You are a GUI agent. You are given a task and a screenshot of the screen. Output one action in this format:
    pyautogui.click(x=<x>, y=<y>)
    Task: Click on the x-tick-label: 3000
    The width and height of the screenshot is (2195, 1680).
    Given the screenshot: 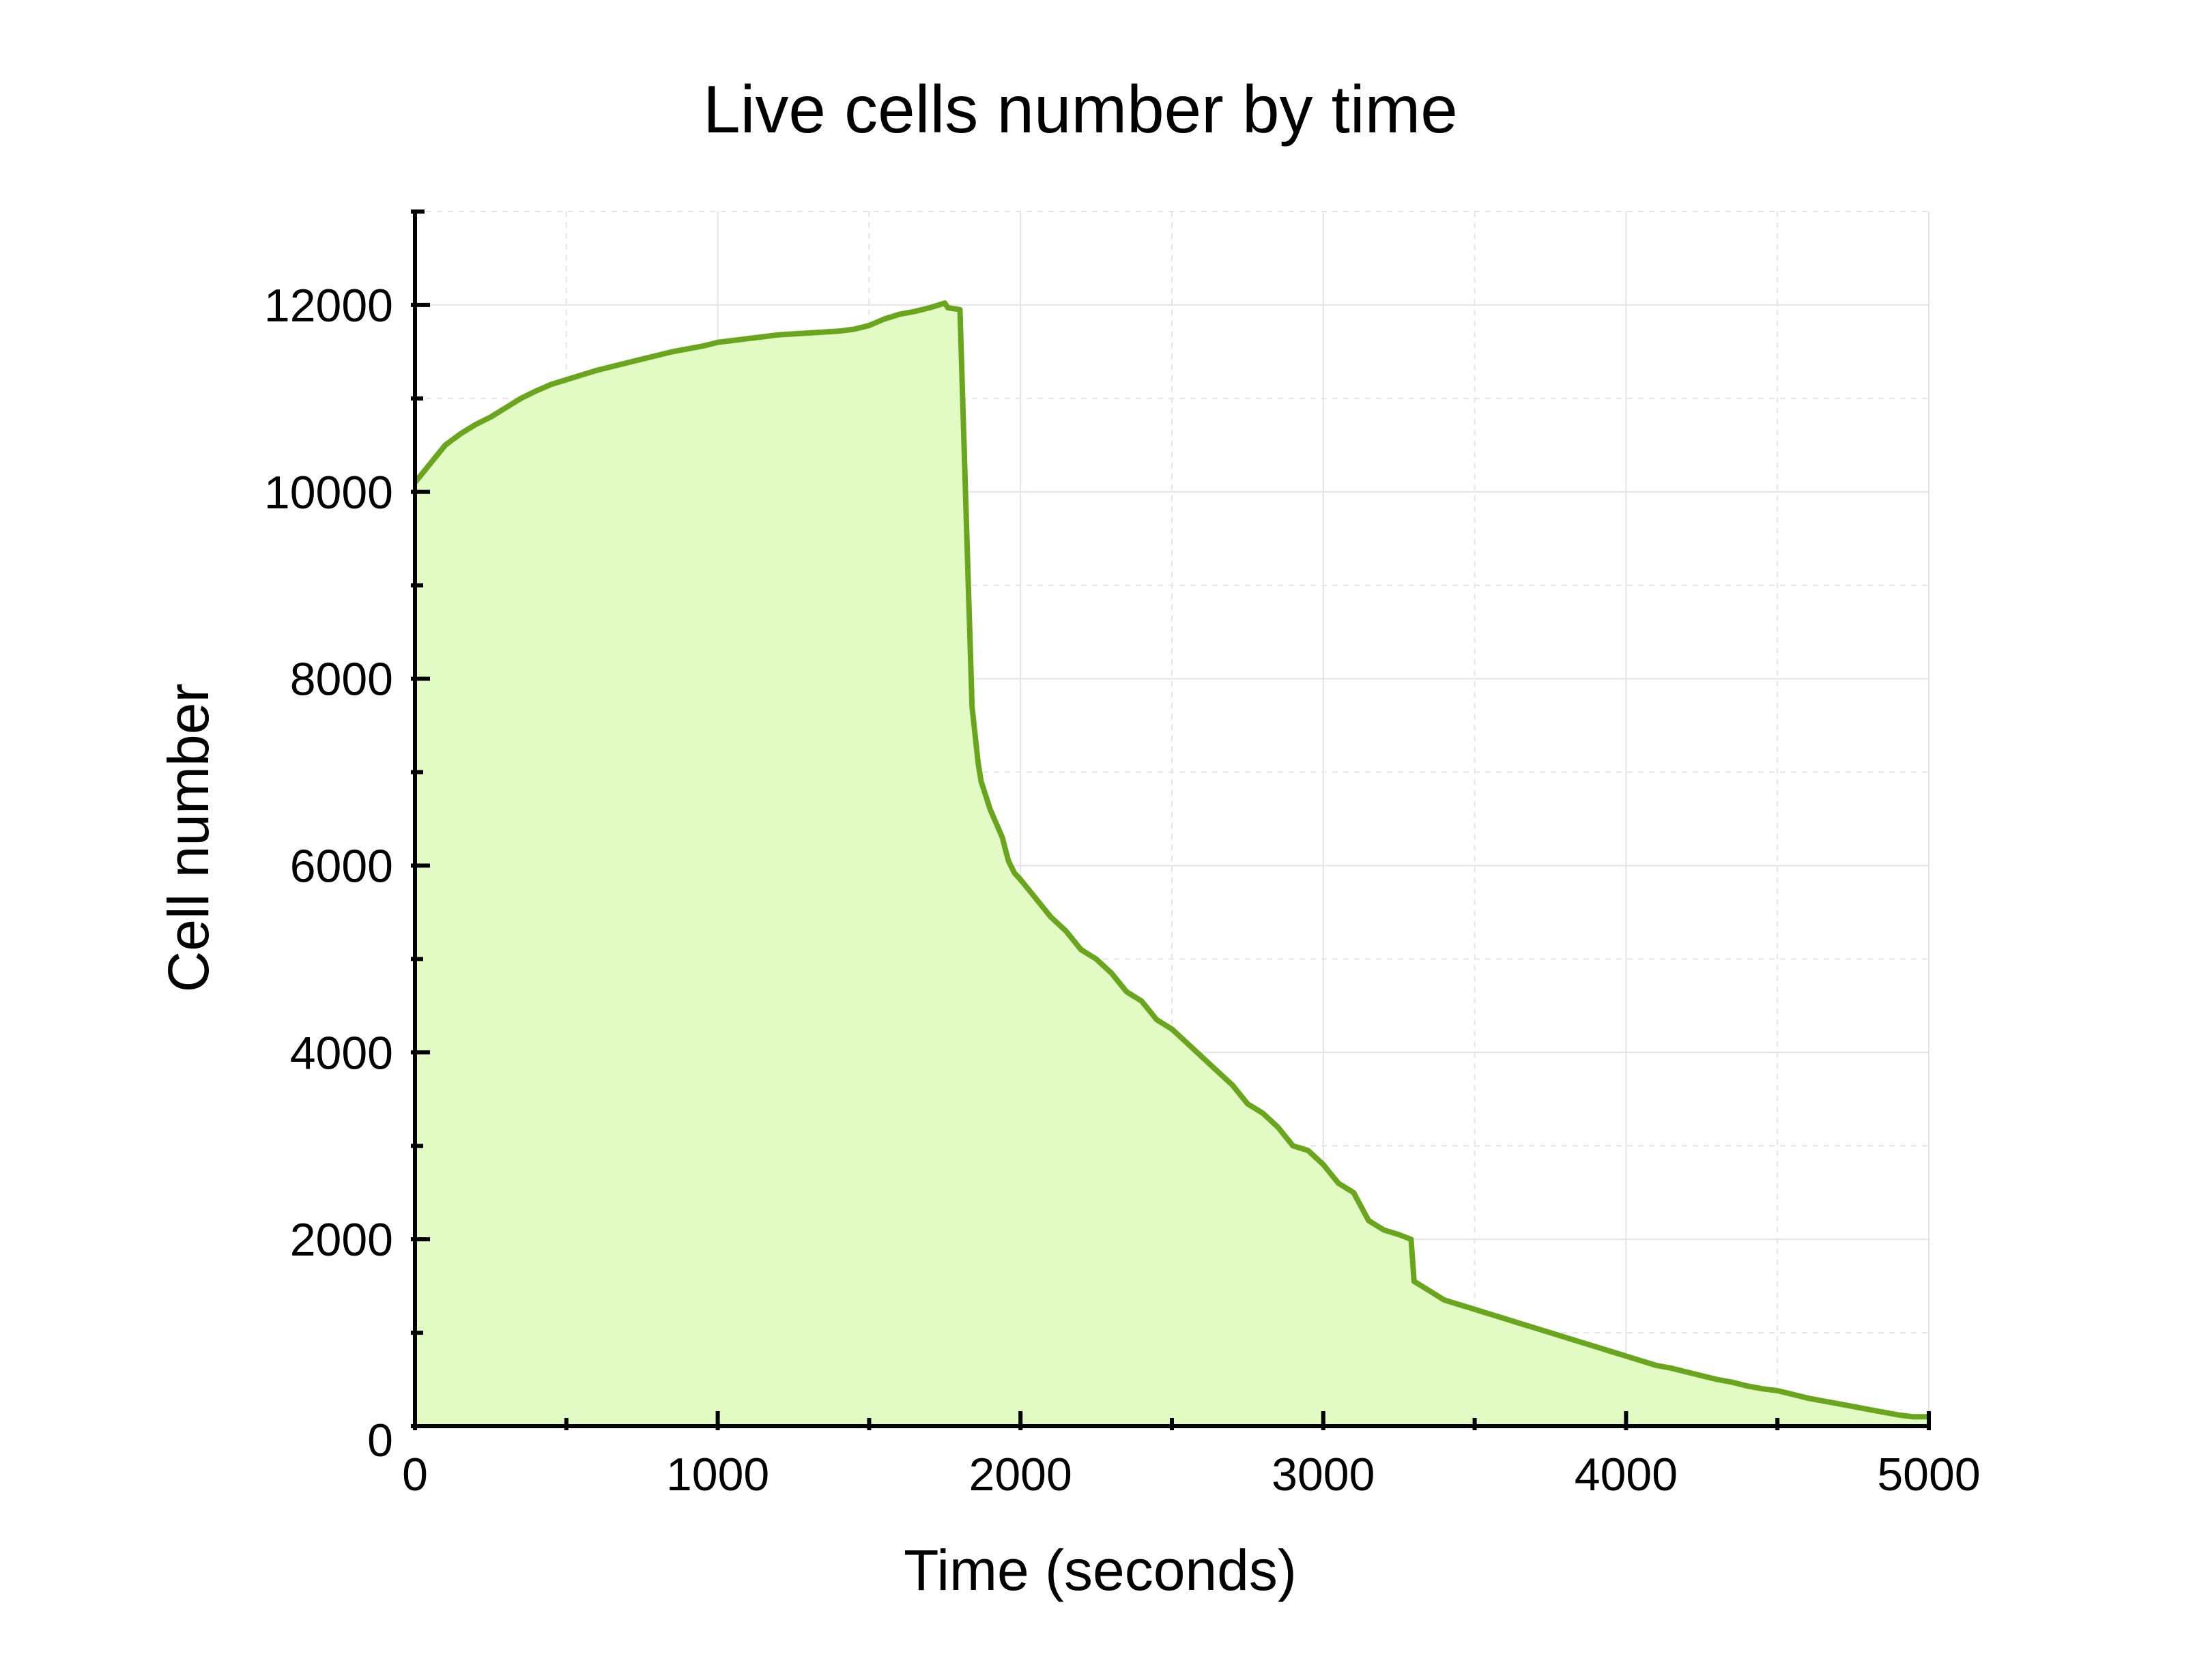 What is the action you would take?
    pyautogui.click(x=1323, y=1475)
    